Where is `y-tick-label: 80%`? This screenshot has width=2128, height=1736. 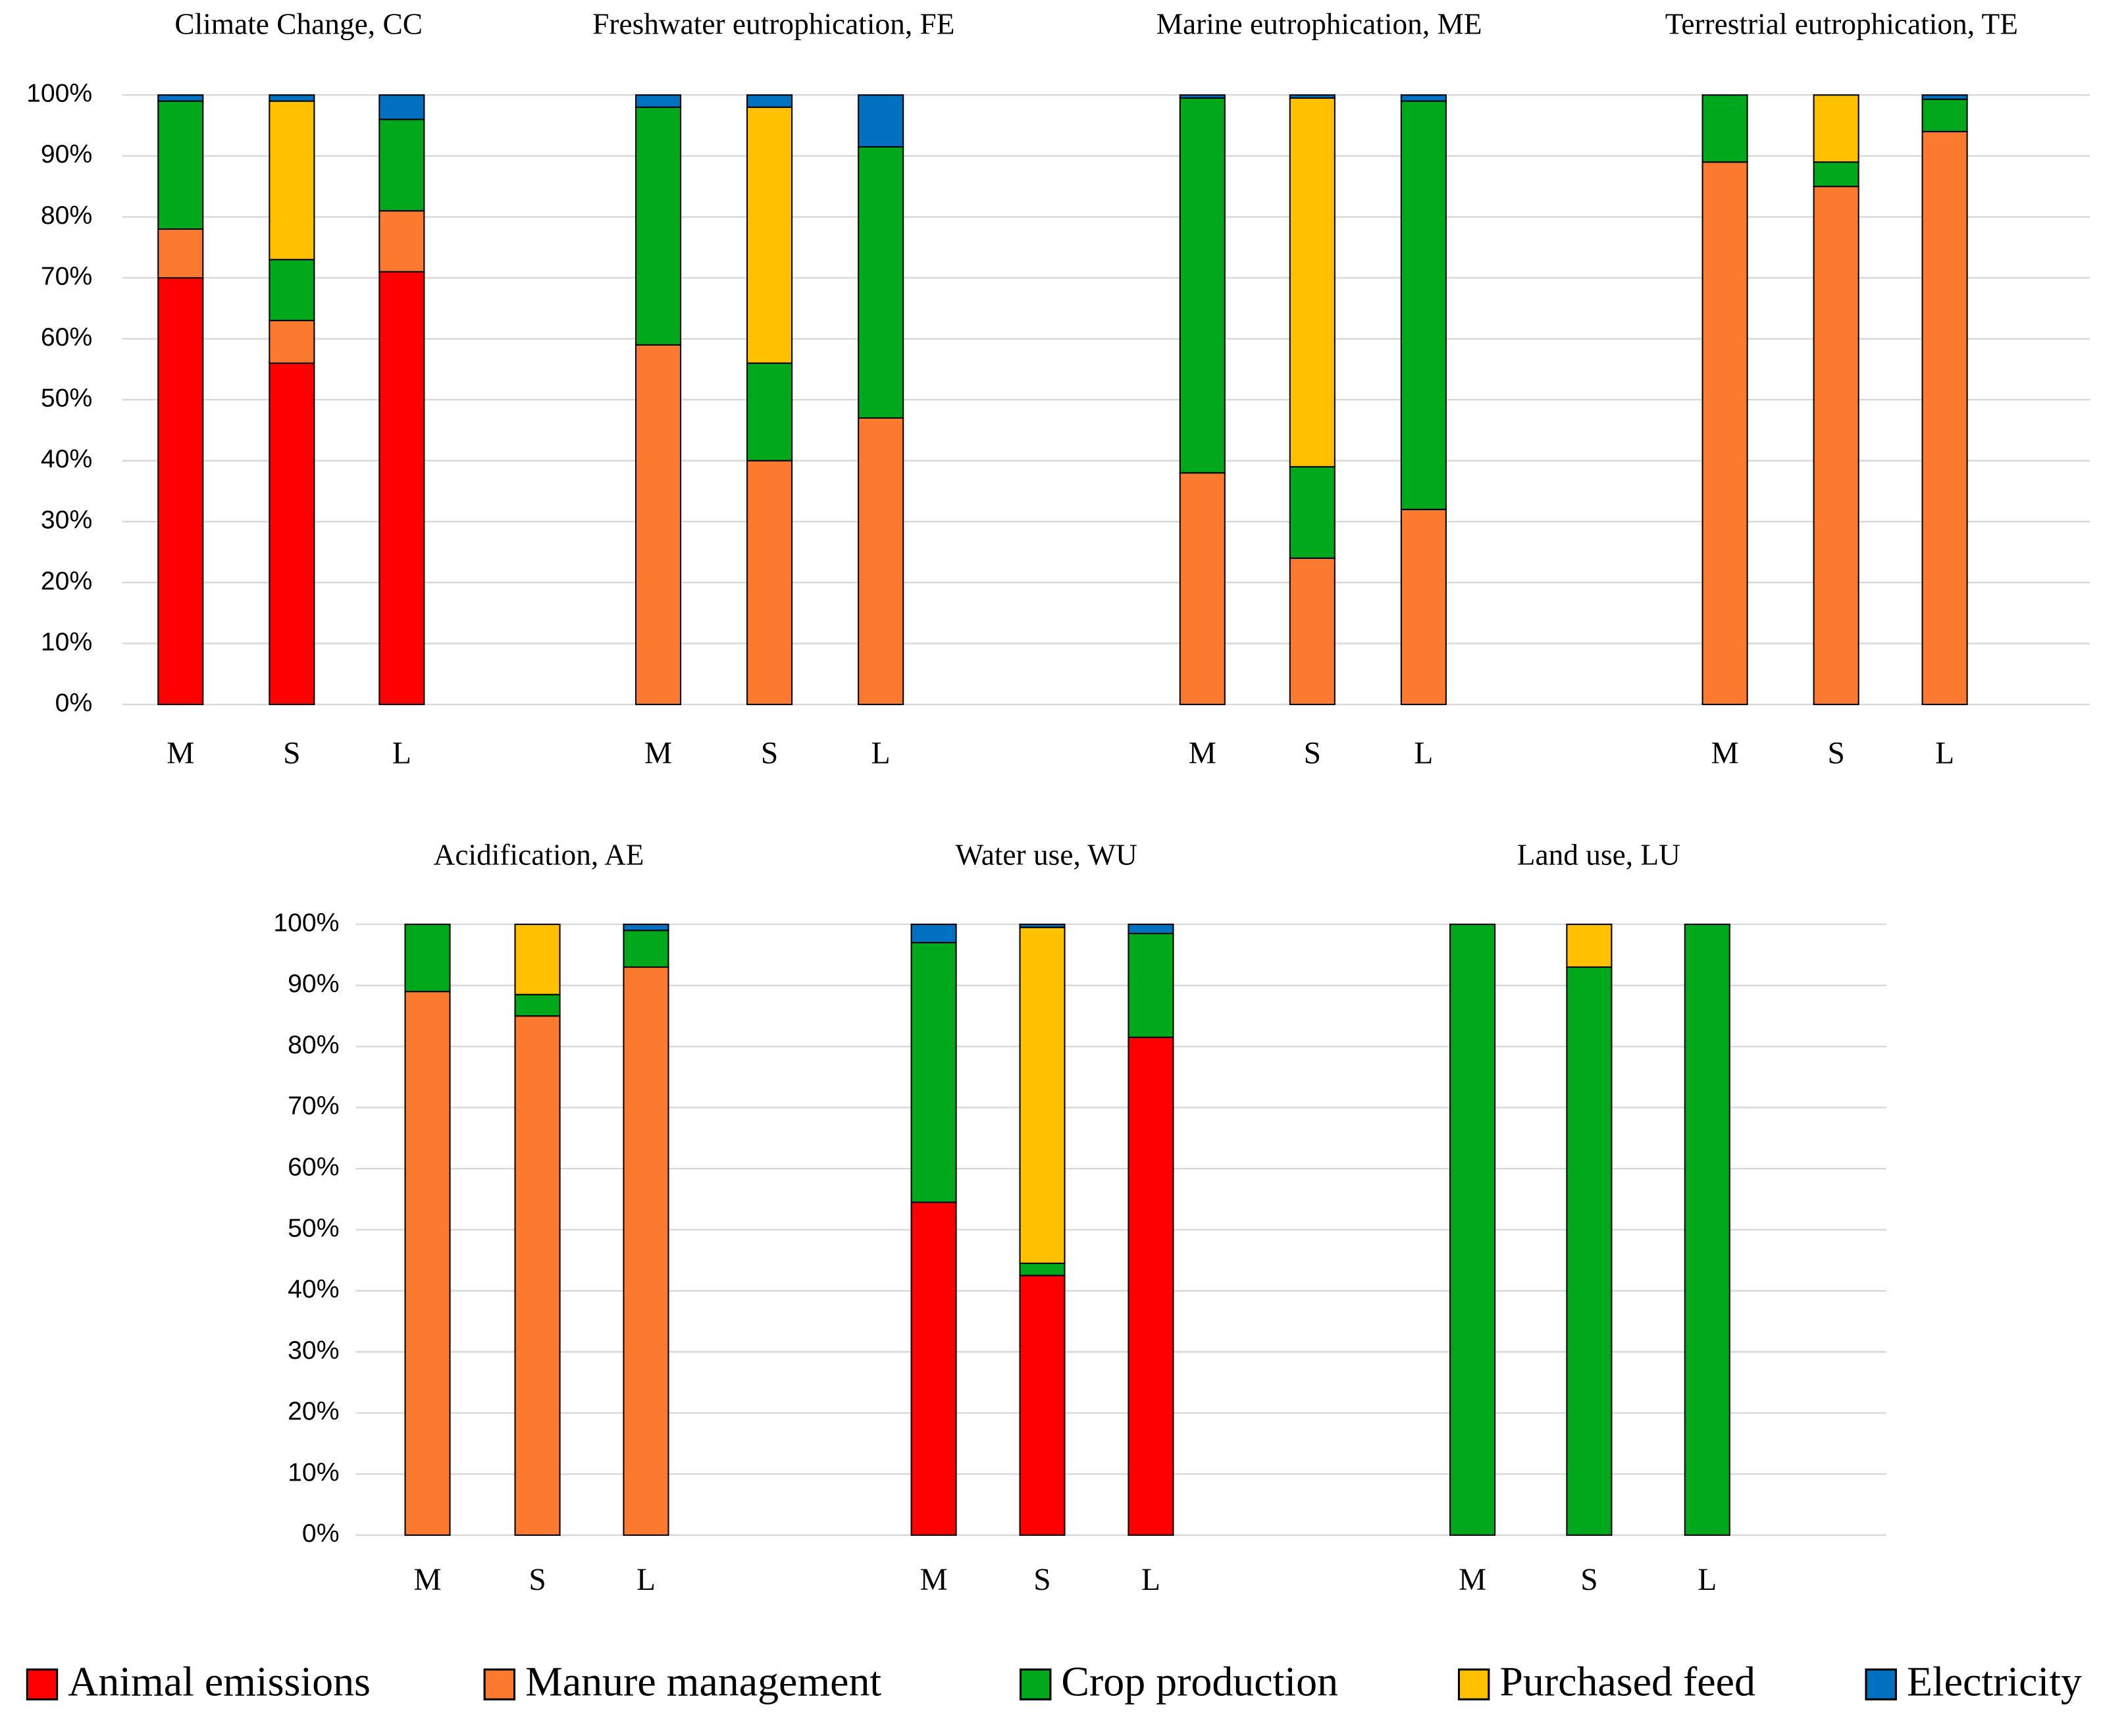 y-tick-label: 80% is located at coordinates (314, 1045).